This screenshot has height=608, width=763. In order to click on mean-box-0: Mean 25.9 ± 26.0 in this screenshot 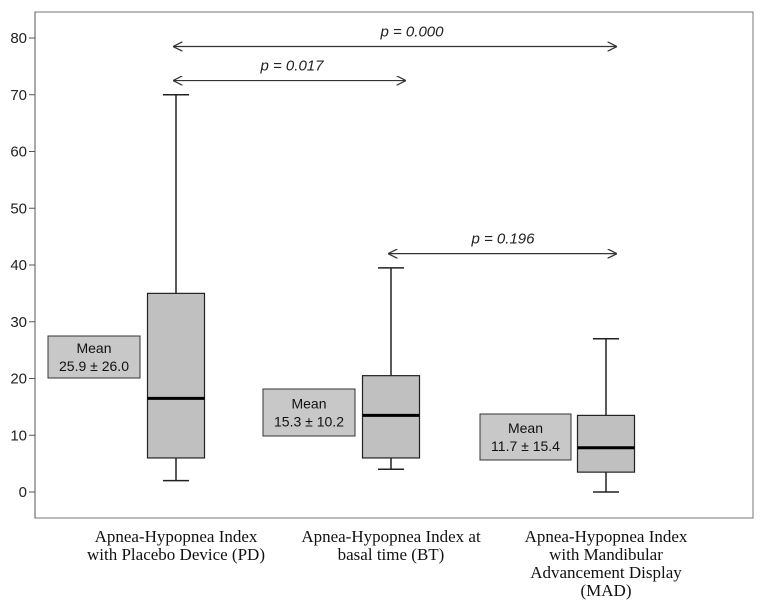, I will do `click(94, 357)`.